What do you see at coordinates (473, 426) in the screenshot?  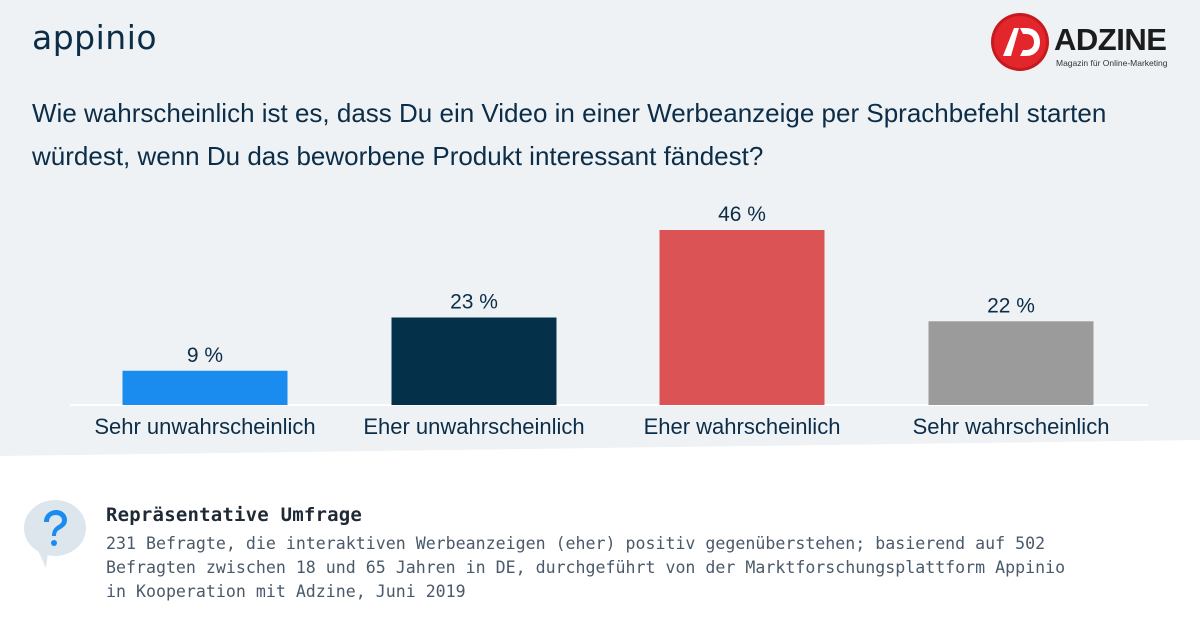 I see `category-label: Eher unwahrscheinlich` at bounding box center [473, 426].